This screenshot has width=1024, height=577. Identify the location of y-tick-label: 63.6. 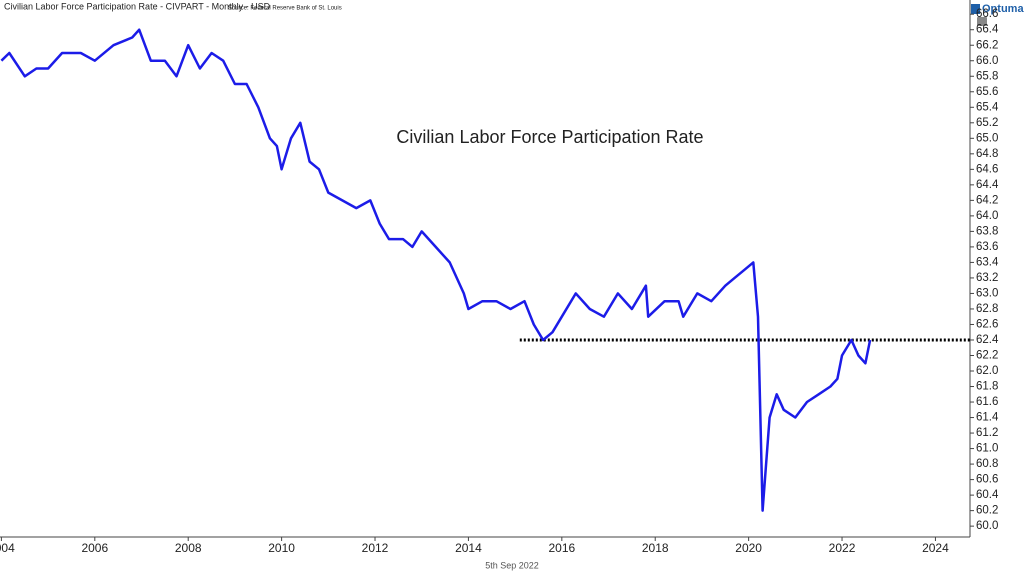
(987, 247).